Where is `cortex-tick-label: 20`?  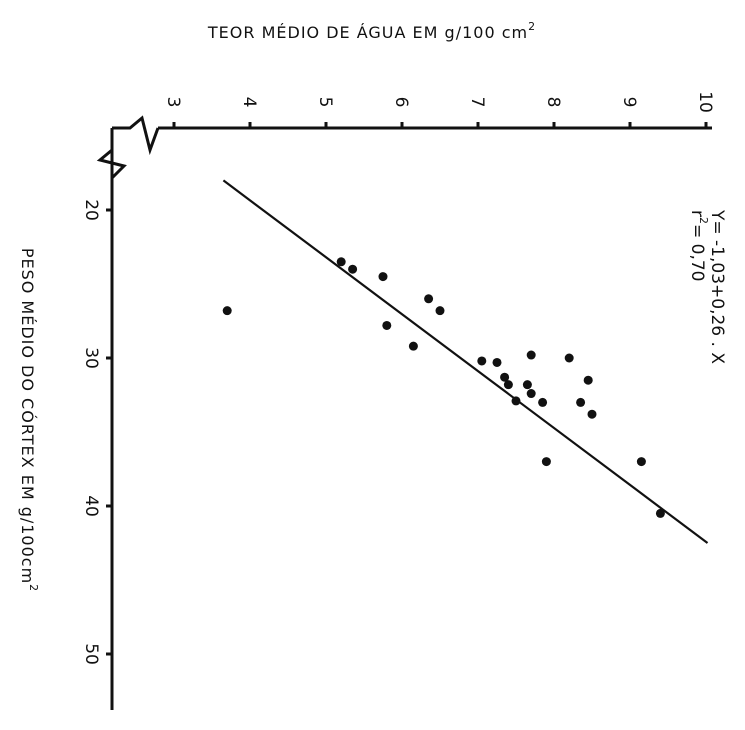 cortex-tick-label: 20 is located at coordinates (91, 210).